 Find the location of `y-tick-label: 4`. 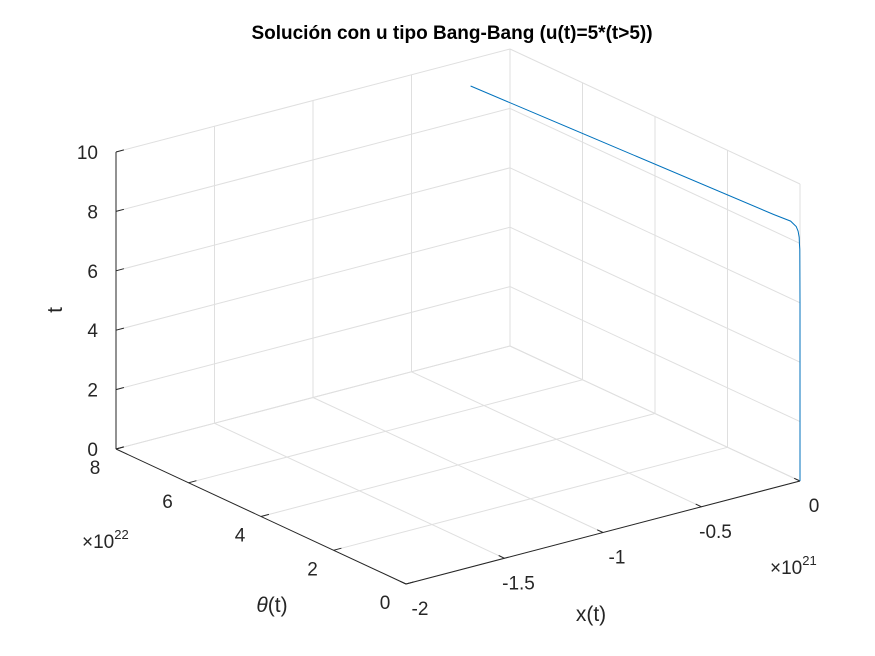

y-tick-label: 4 is located at coordinates (240, 536).